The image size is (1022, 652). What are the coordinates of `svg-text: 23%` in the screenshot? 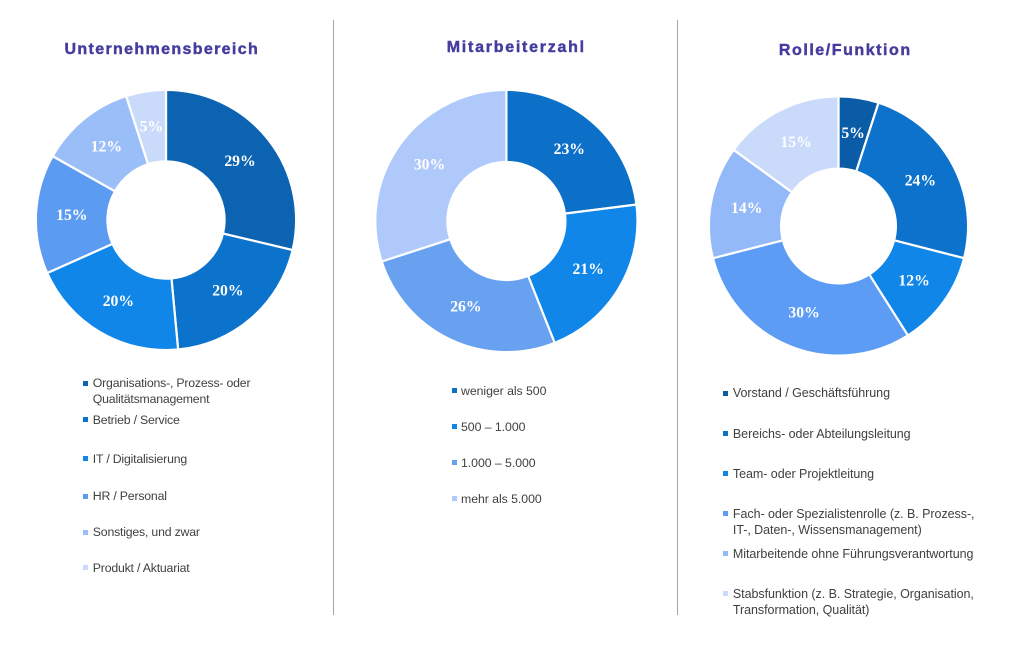 It's located at (569, 149).